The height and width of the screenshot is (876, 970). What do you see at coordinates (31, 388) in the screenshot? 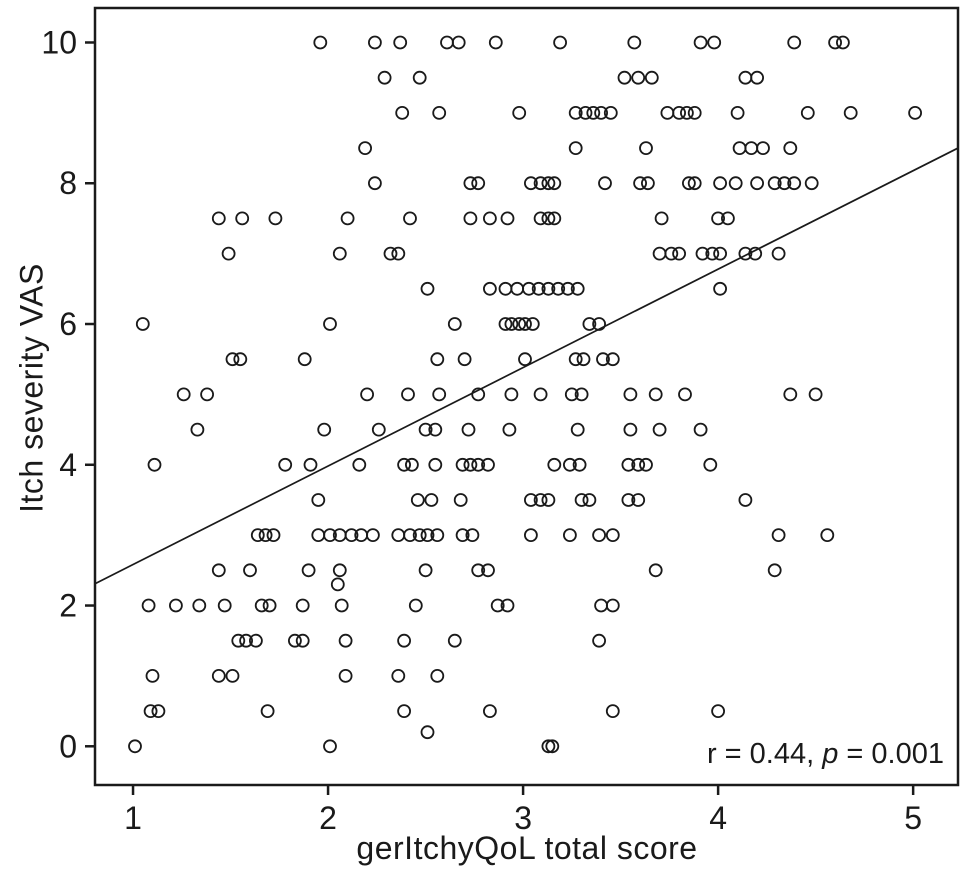
I see `y-axis-title: Itch severity VAS` at bounding box center [31, 388].